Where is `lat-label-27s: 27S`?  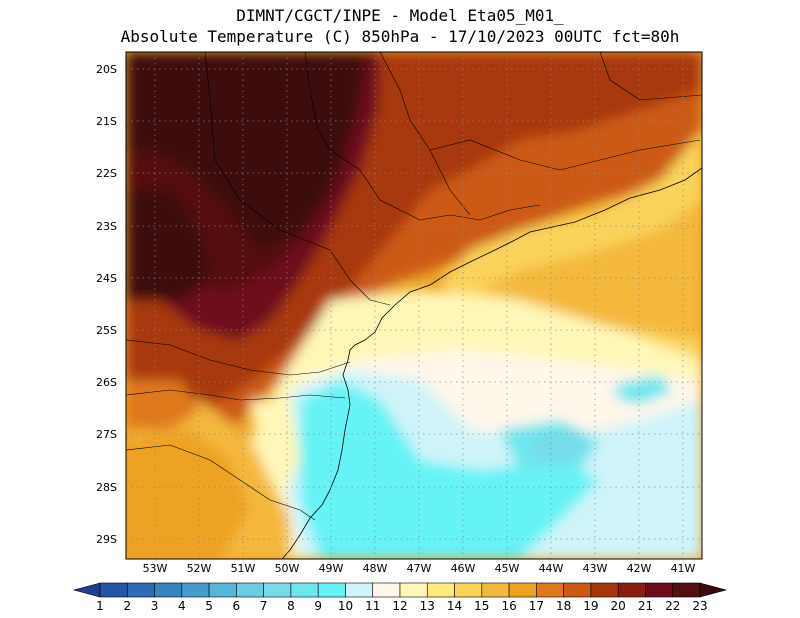
lat-label-27s: 27S is located at coordinates (106, 434).